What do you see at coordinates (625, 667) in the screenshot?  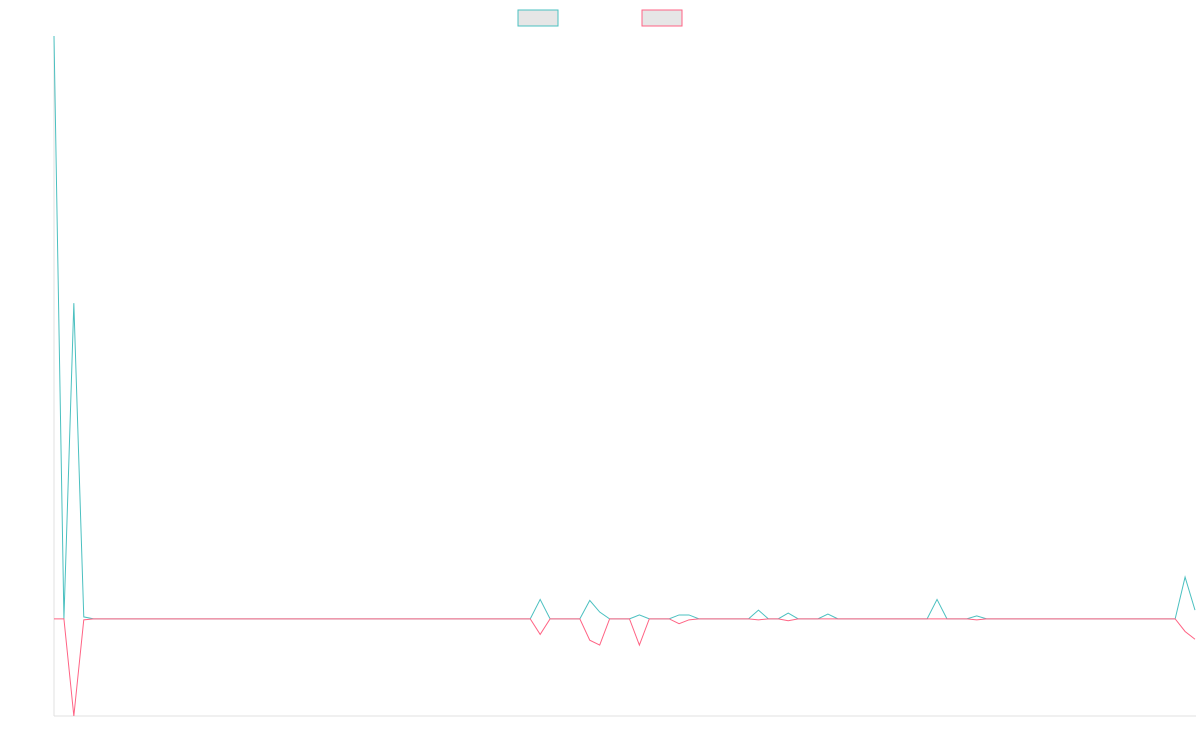 I see `series-line` at bounding box center [625, 667].